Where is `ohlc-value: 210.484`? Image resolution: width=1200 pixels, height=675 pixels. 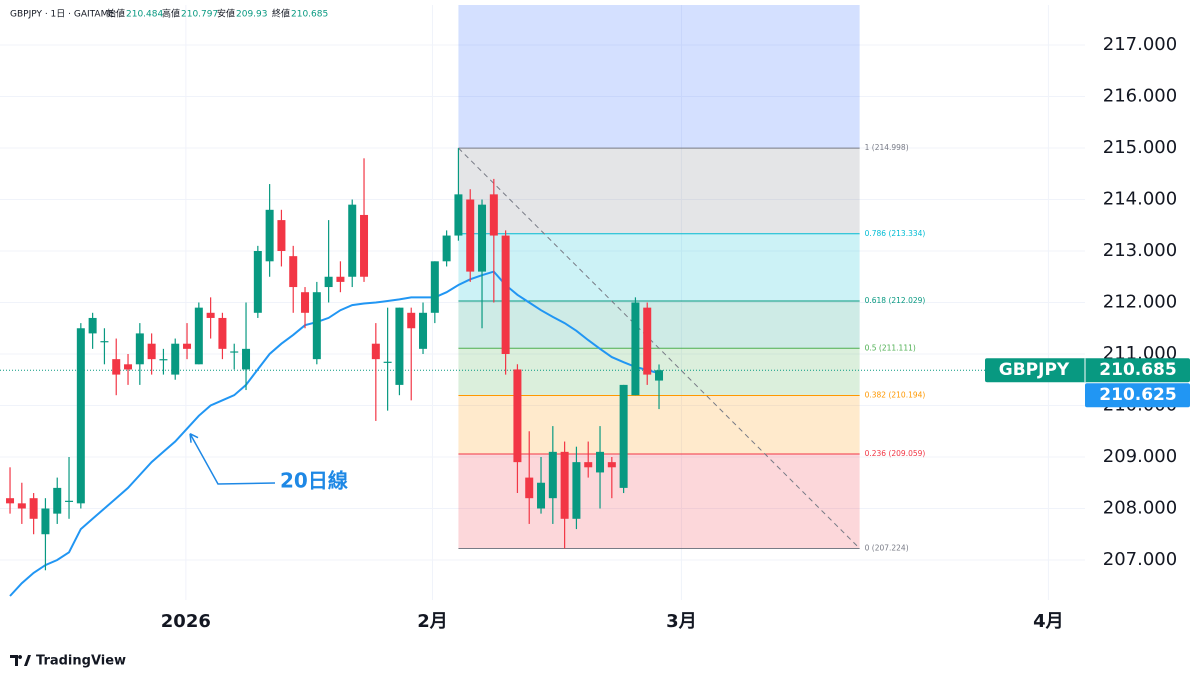
ohlc-value: 210.484 is located at coordinates (144, 15).